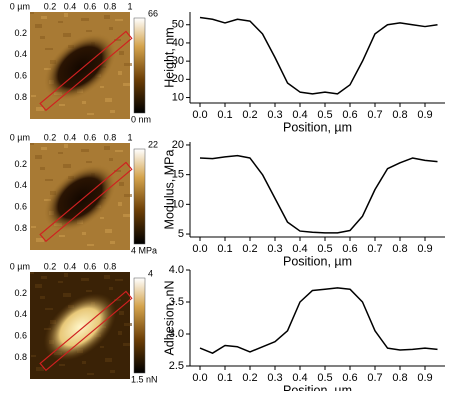 The height and width of the screenshot is (396, 455). I want to click on x-tick-label: 0.9, so click(424, 249).